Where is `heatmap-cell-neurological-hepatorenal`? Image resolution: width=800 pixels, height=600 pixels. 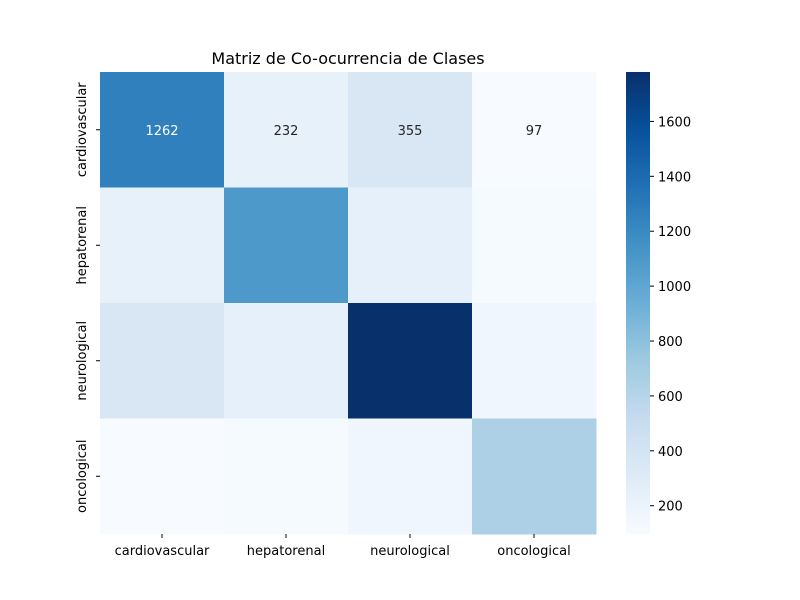
heatmap-cell-neurological-hepatorenal is located at coordinates (286, 361).